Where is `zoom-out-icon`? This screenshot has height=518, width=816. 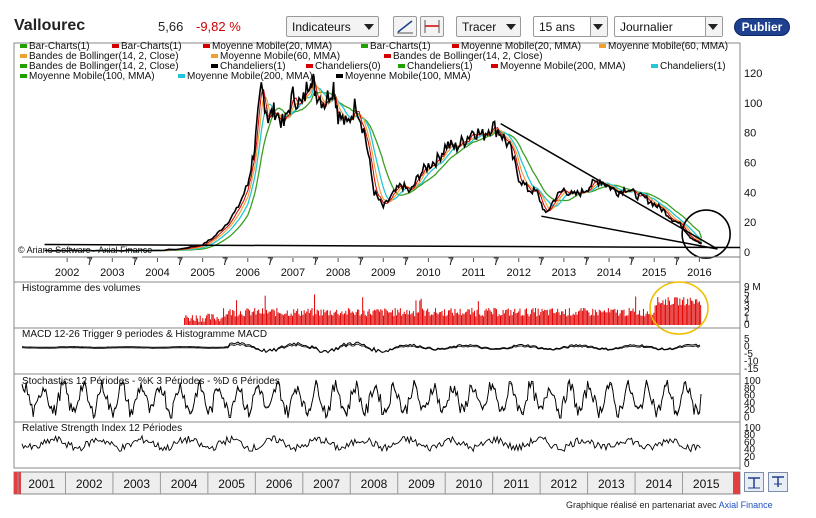 zoom-out-icon is located at coordinates (778, 481).